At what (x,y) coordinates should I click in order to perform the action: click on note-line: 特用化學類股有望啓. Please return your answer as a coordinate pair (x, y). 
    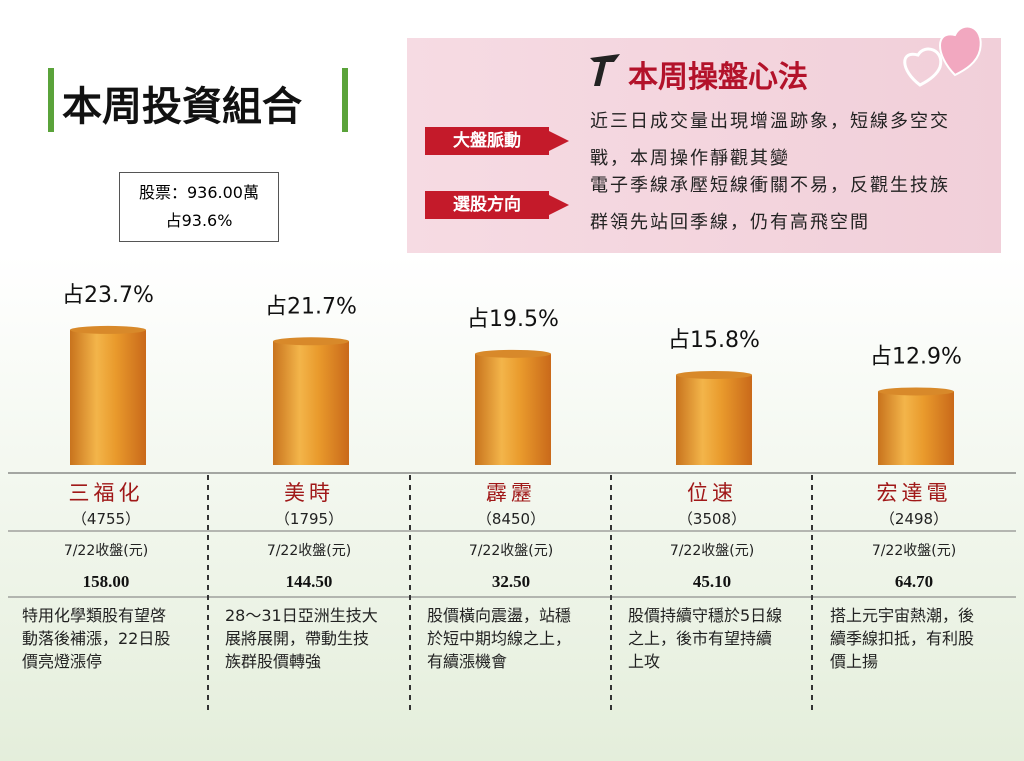
    Looking at the image, I should click on (94, 615).